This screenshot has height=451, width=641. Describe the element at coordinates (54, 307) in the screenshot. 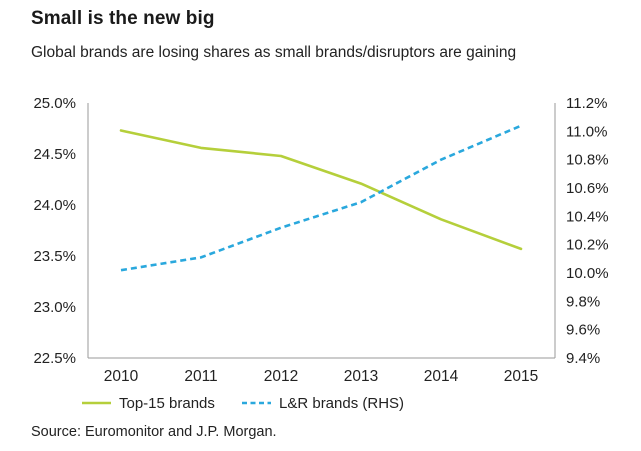

I see `left-tick-label: 23.0%` at that location.